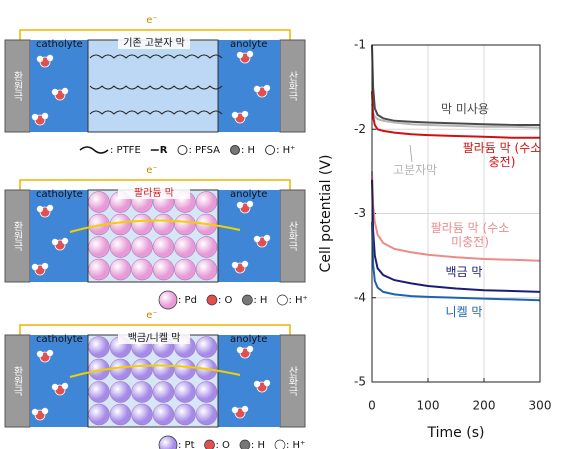 The image size is (564, 449). What do you see at coordinates (223, 444) in the screenshot?
I see `legend-label: : O` at bounding box center [223, 444].